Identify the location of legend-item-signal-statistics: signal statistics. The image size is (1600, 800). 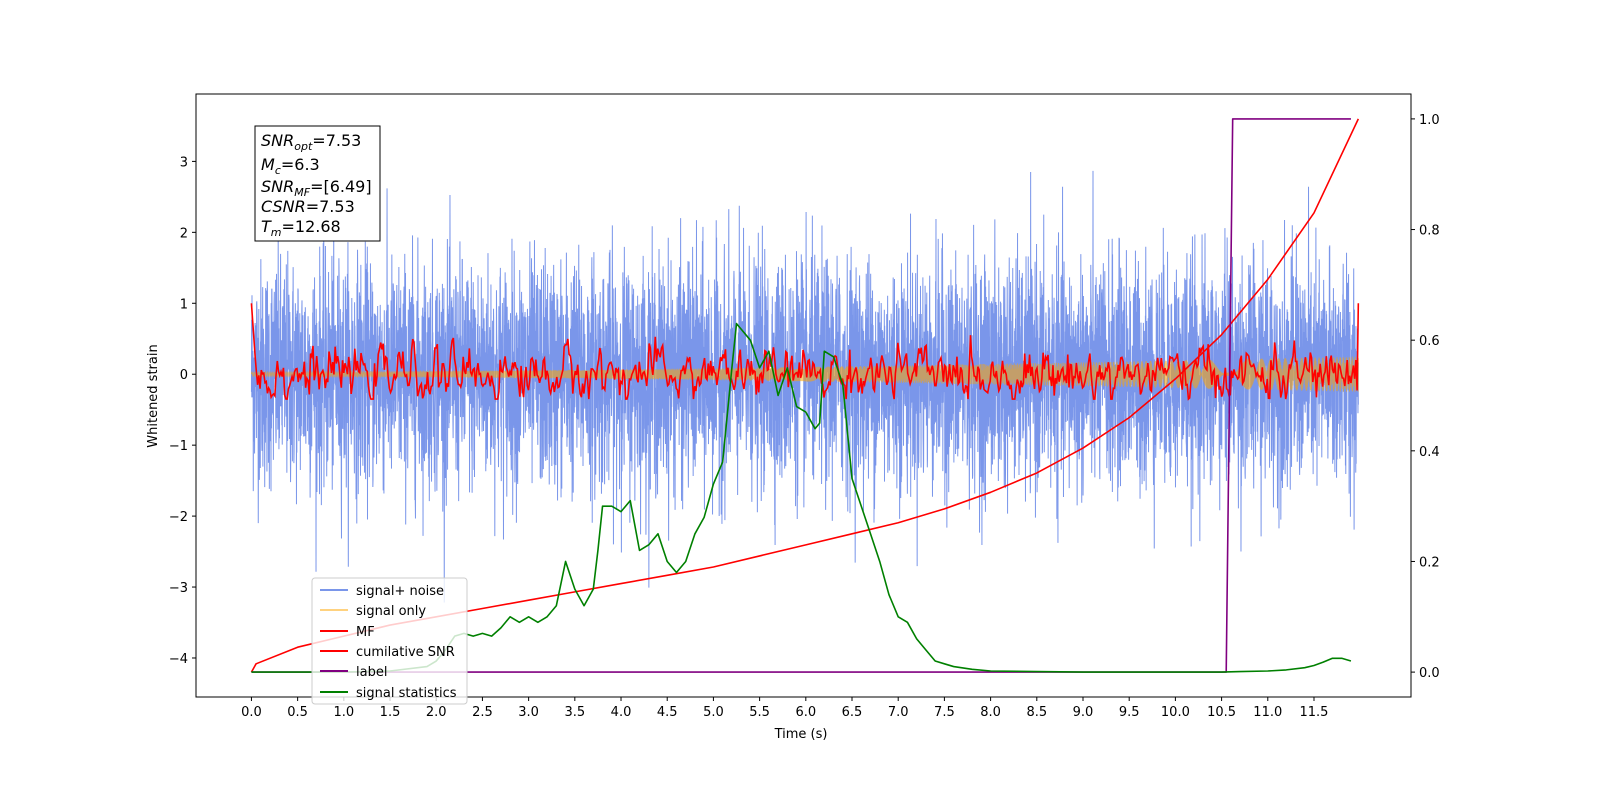
(388, 693).